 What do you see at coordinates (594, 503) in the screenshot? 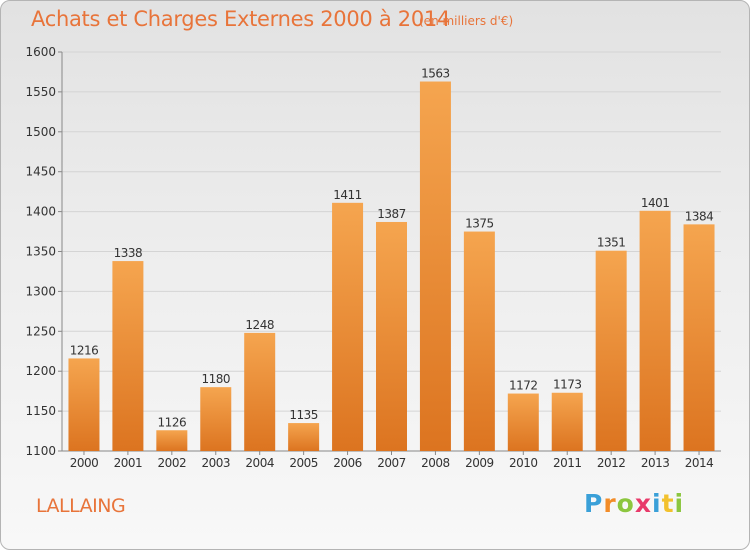
I see `logo-letter: P` at bounding box center [594, 503].